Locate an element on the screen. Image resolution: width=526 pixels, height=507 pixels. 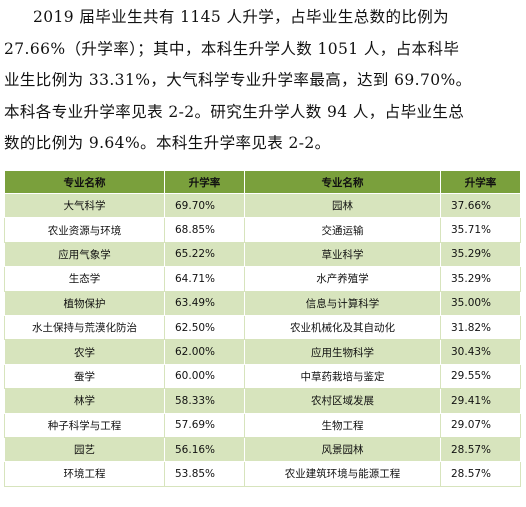
table-row: 植物保护 63.49% 信息与计算科学 35.00% is located at coordinates (262, 303).